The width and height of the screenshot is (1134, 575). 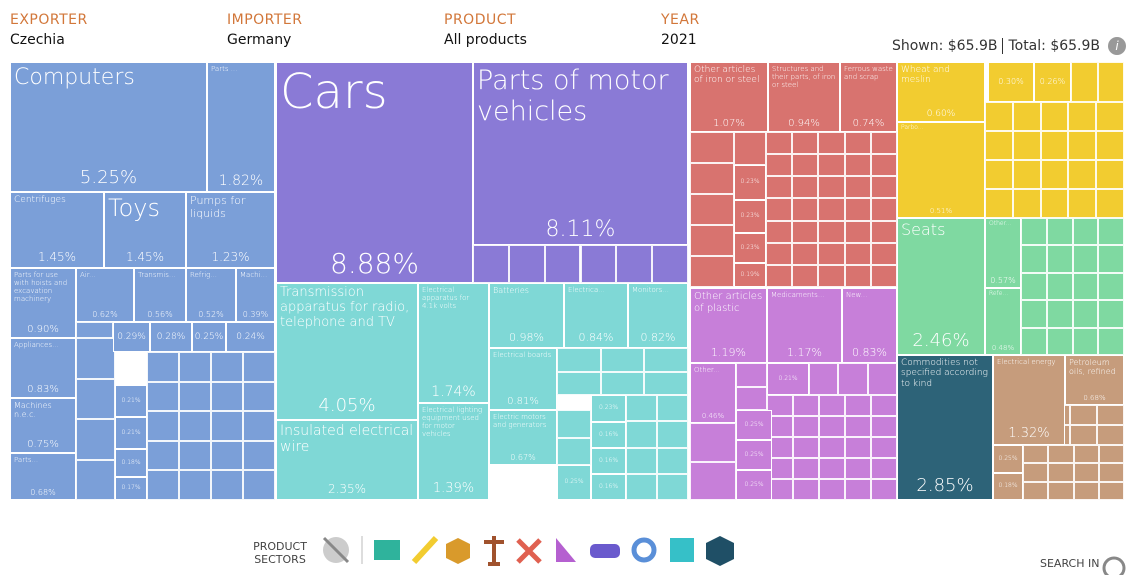 What do you see at coordinates (336, 550) in the screenshot?
I see `all-sectors-icon` at bounding box center [336, 550].